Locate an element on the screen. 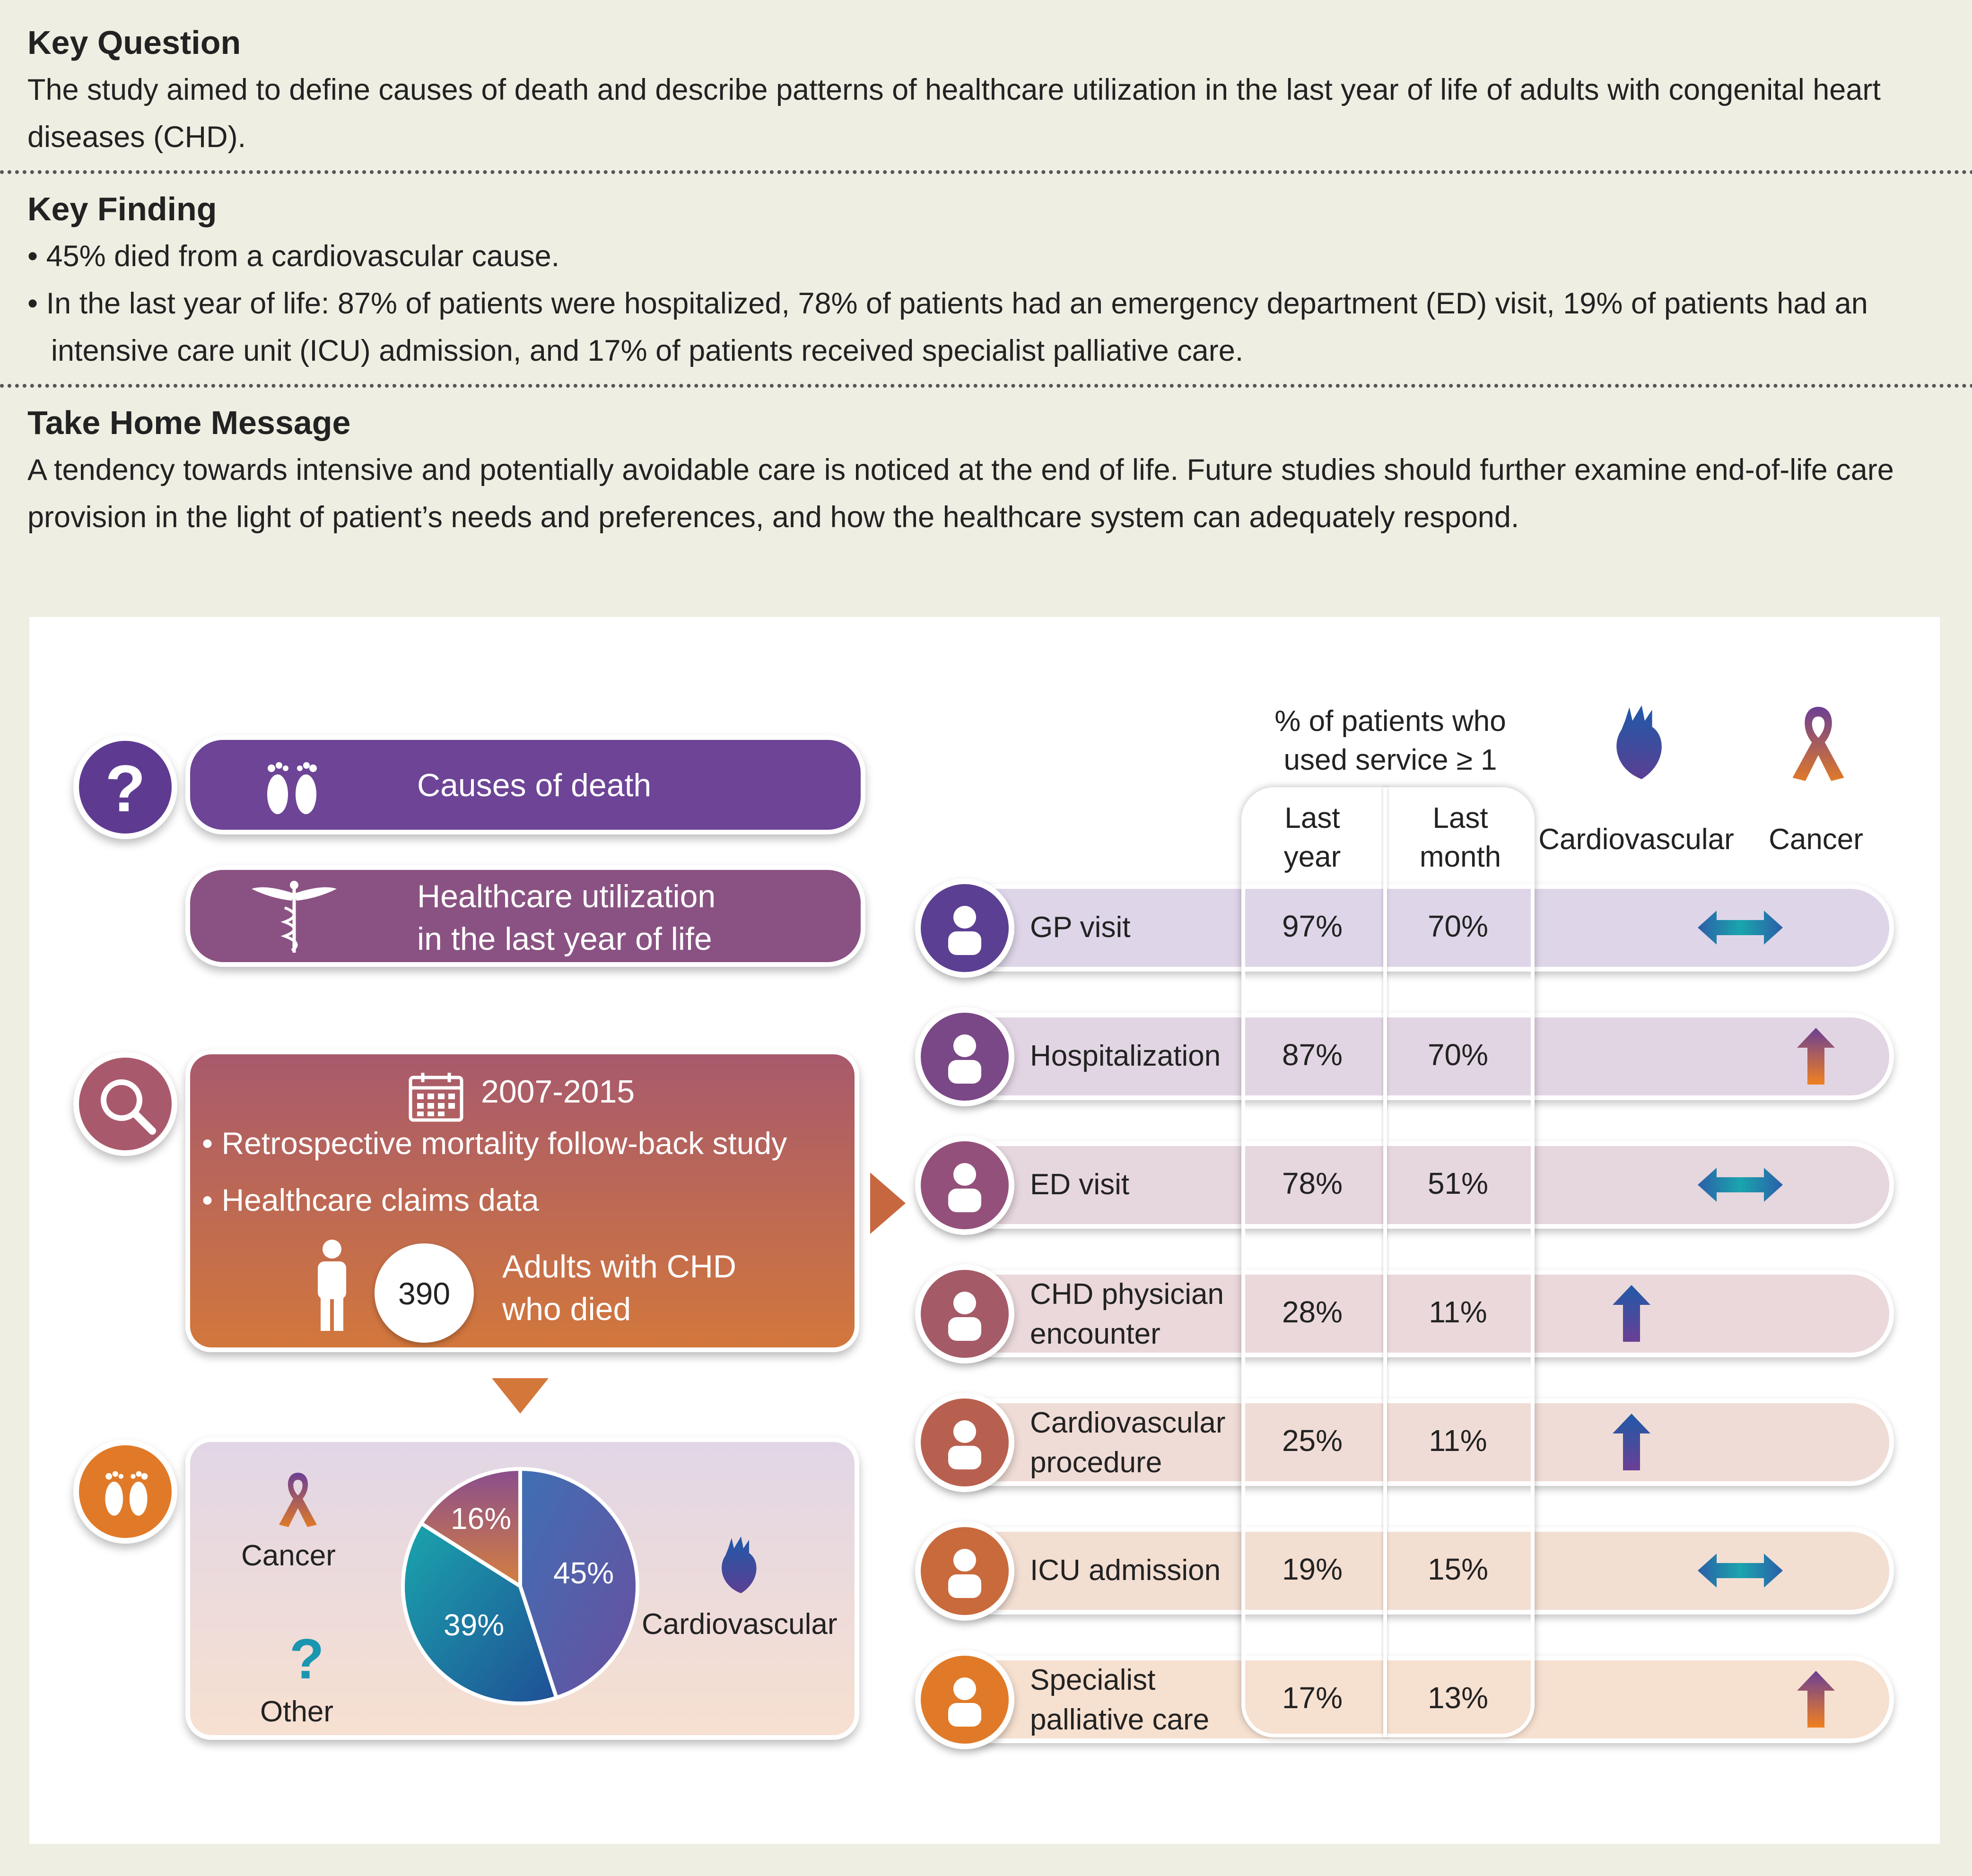 This screenshot has height=1876, width=1972. causes-pie-chart is located at coordinates (520, 1586).